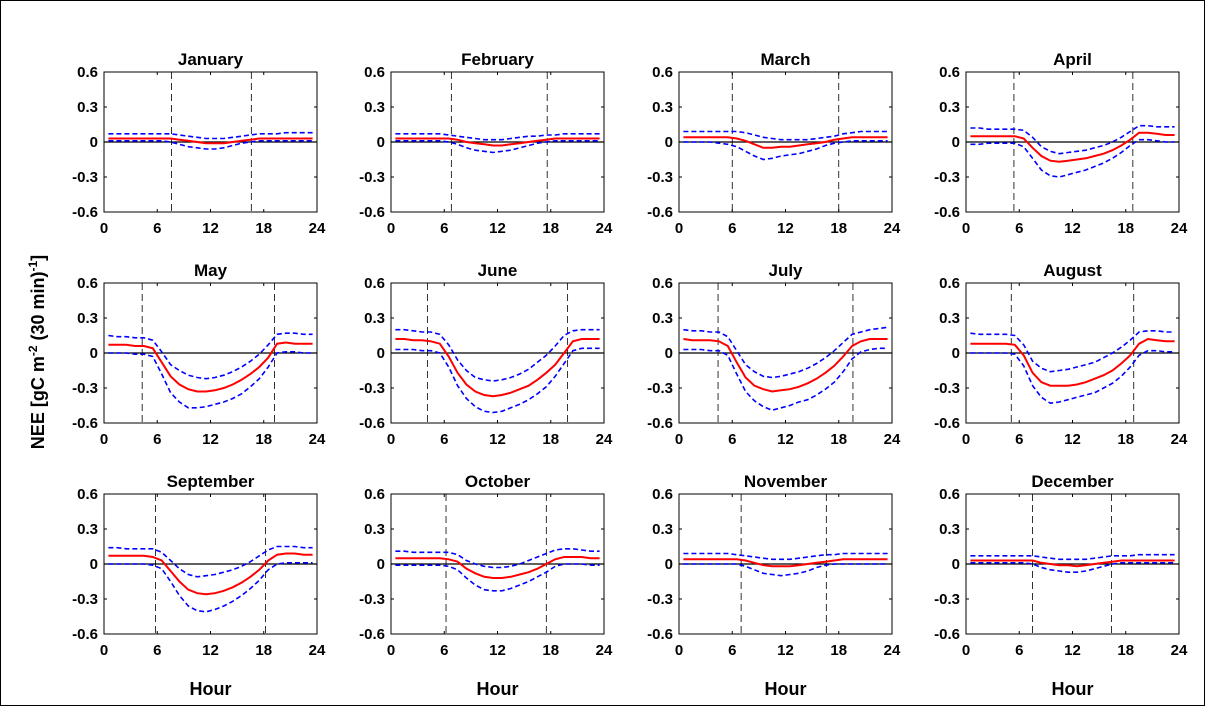 The width and height of the screenshot is (1205, 706). I want to click on y-axis-label: NEE [gC m-2 (30 min)-1], so click(37, 352).